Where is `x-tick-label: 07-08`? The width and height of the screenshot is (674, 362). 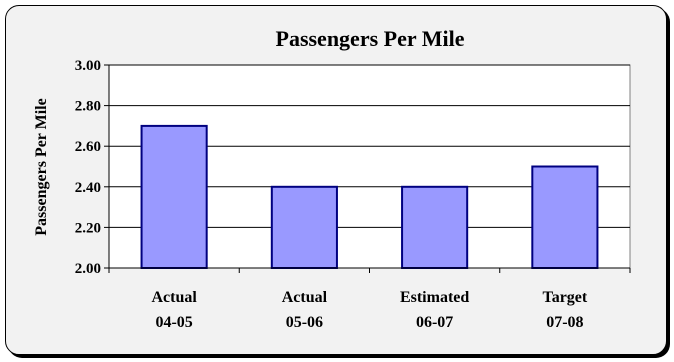
x-tick-label: 07-08 is located at coordinates (564, 322).